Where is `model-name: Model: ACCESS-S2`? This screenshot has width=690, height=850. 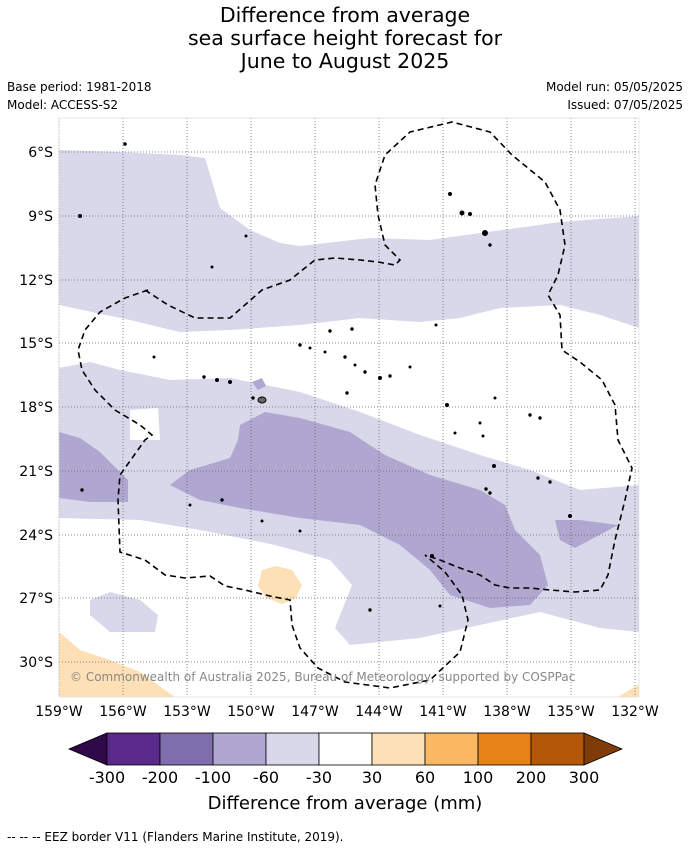 model-name: Model: ACCESS-S2 is located at coordinates (63, 105).